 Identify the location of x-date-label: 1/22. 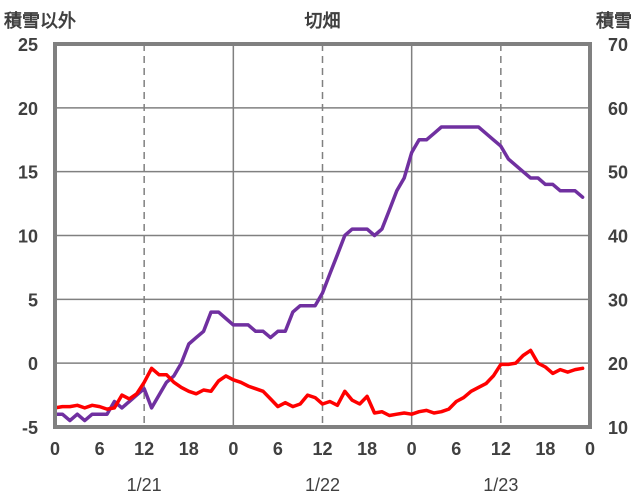
(322, 485).